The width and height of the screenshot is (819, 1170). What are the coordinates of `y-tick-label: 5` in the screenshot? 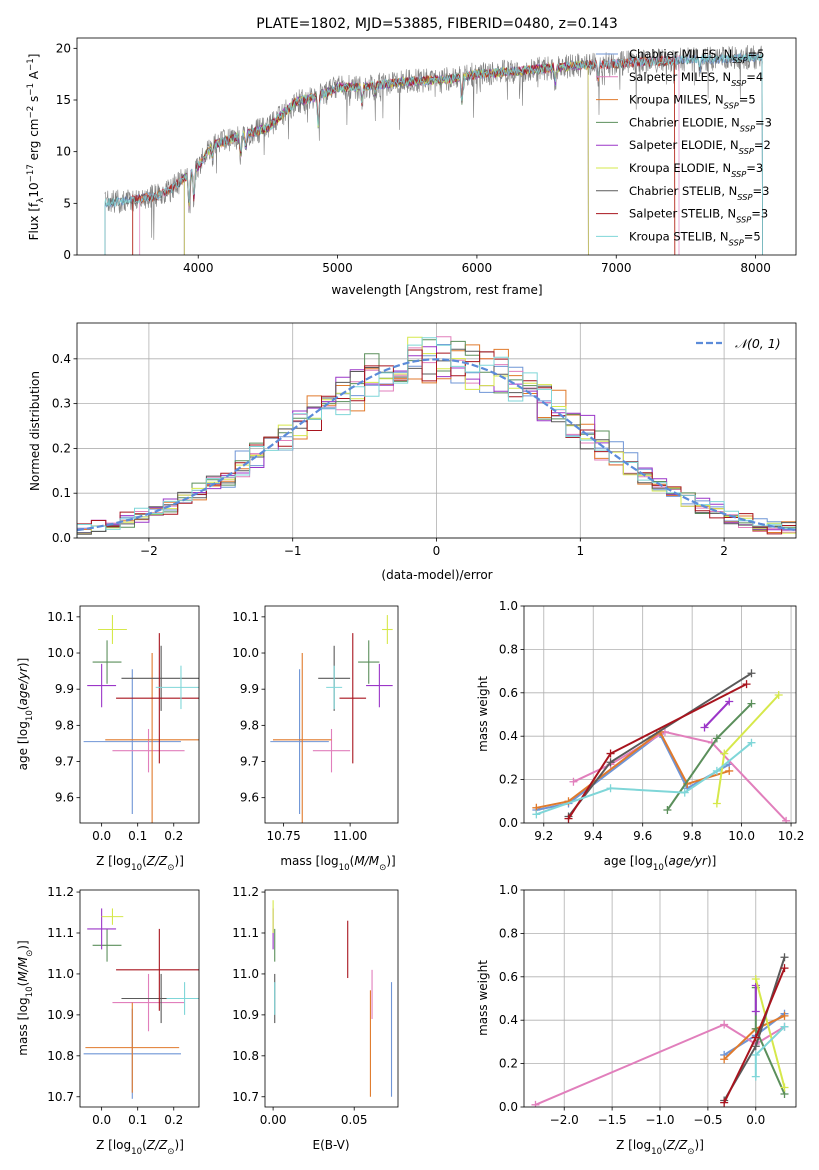 It's located at (67, 203).